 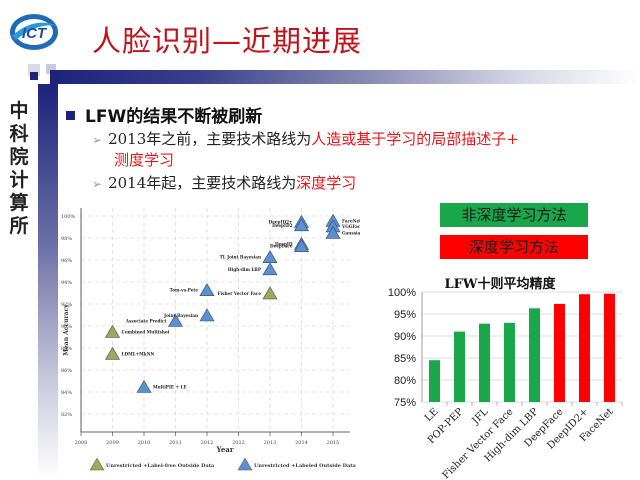 I want to click on bar-y-tick: 75%, so click(x=405, y=403).